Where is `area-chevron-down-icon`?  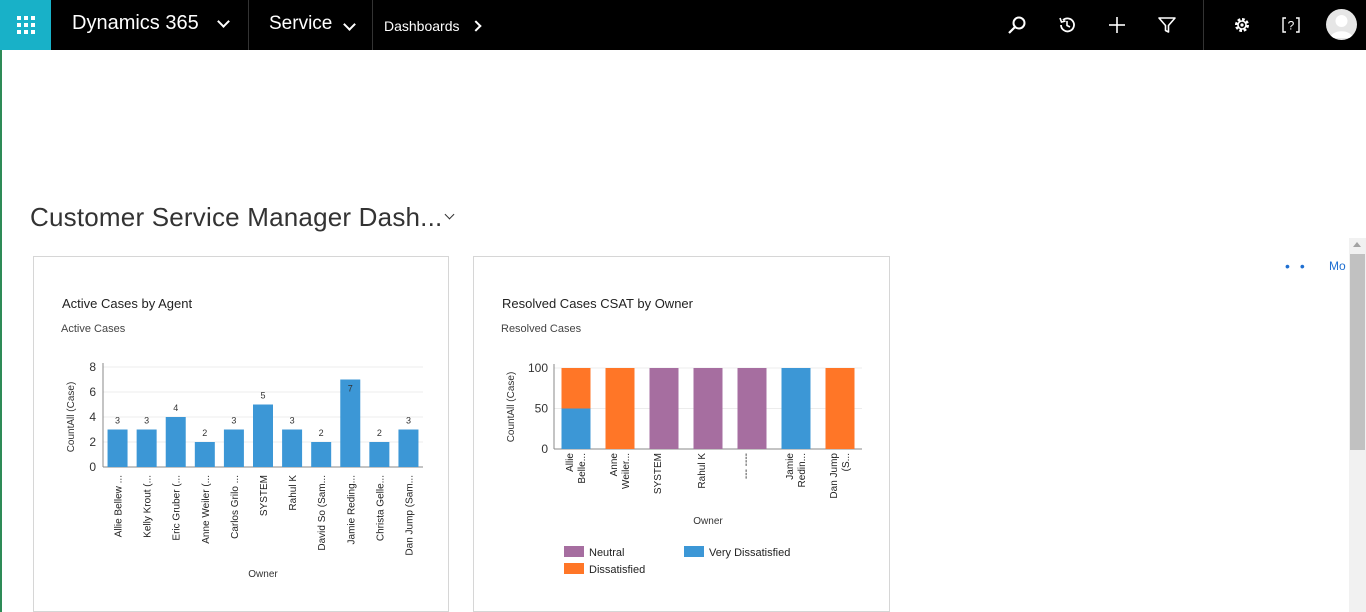
area-chevron-down-icon is located at coordinates (349, 24).